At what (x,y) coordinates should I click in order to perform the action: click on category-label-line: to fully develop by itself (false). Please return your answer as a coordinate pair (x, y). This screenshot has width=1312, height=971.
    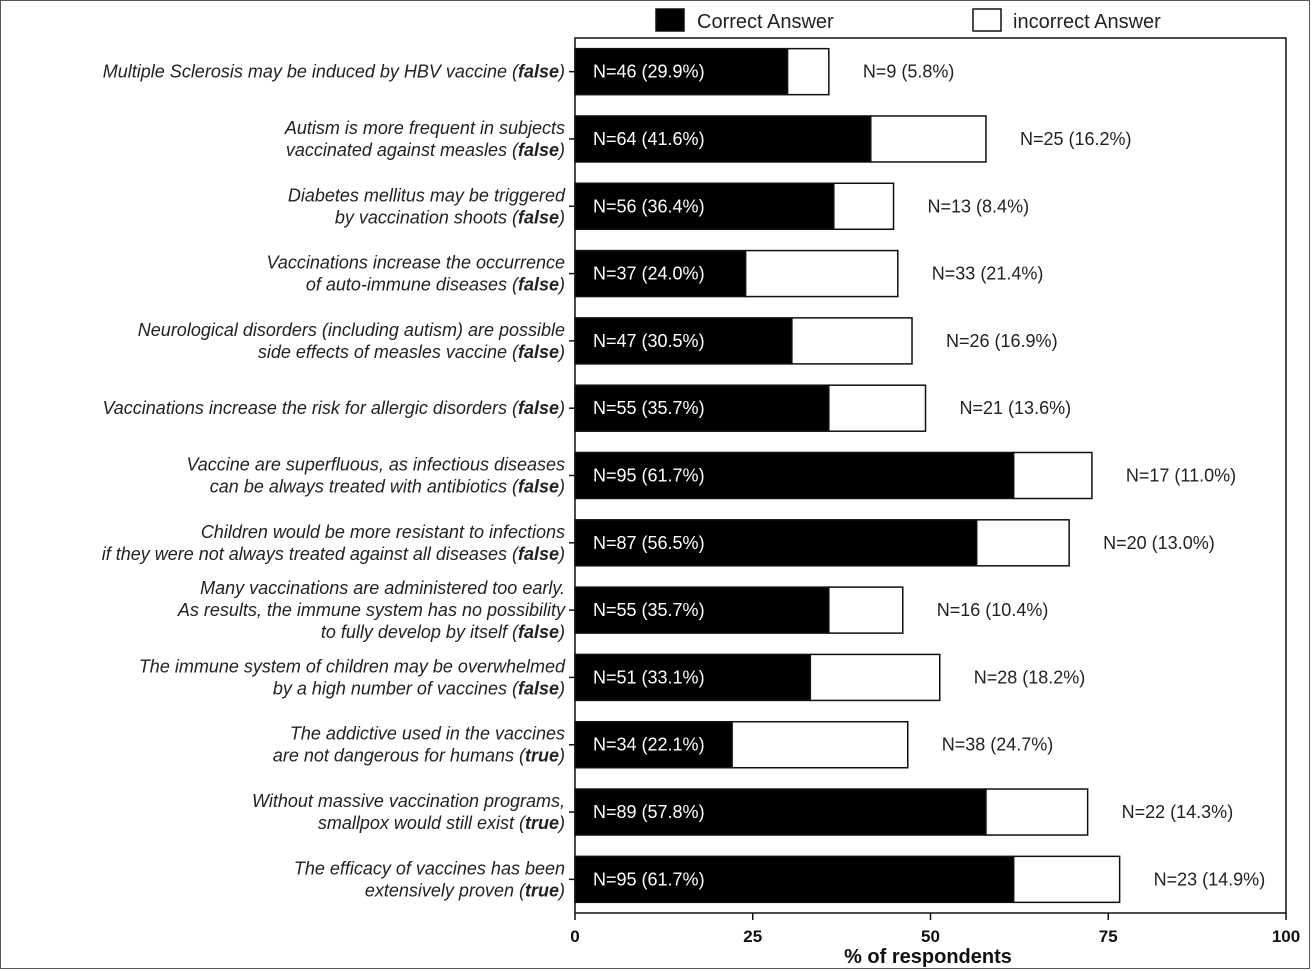
    Looking at the image, I should click on (443, 632).